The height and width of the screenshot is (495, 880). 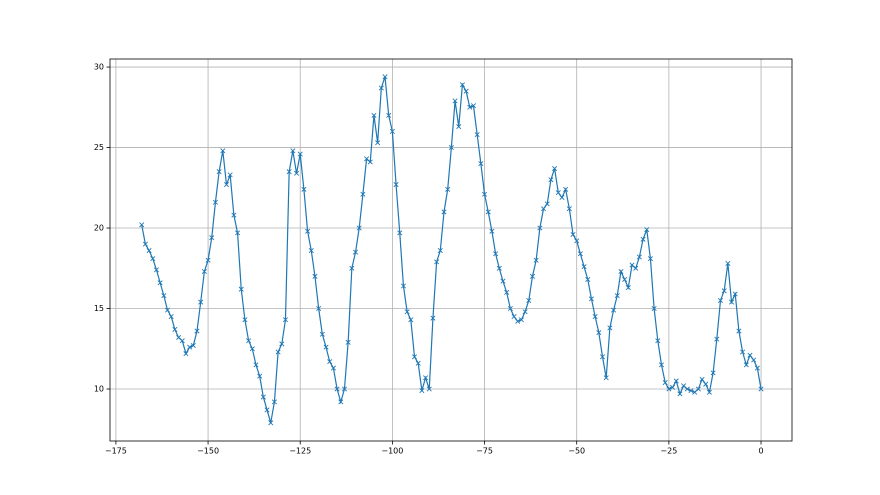 I want to click on y-tick-label: 15, so click(x=99, y=308).